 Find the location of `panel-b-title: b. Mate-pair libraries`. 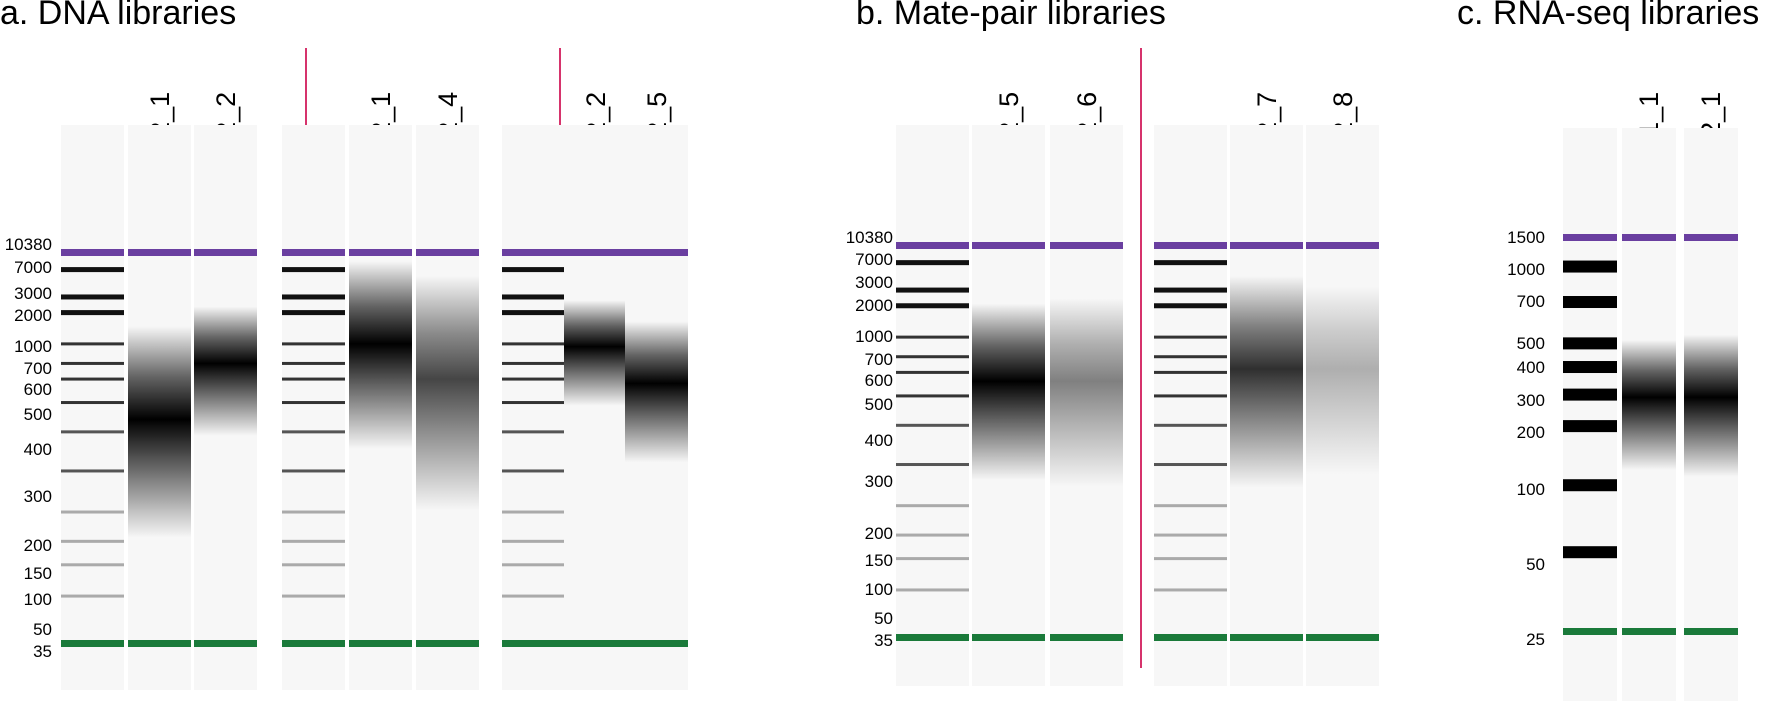

panel-b-title: b. Mate-pair libraries is located at coordinates (1011, 16).